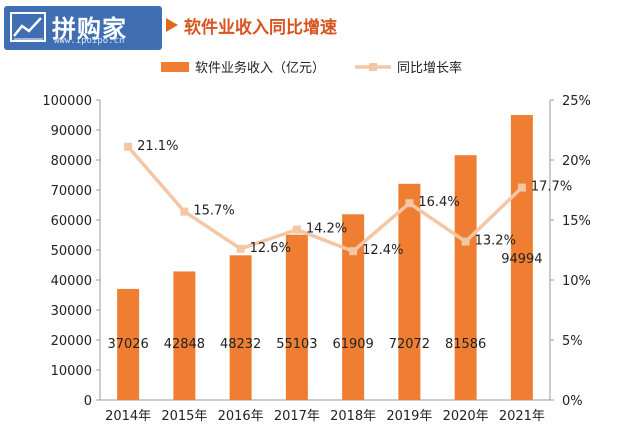 The height and width of the screenshot is (443, 641). I want to click on chart-logo-icon, so click(28, 27).